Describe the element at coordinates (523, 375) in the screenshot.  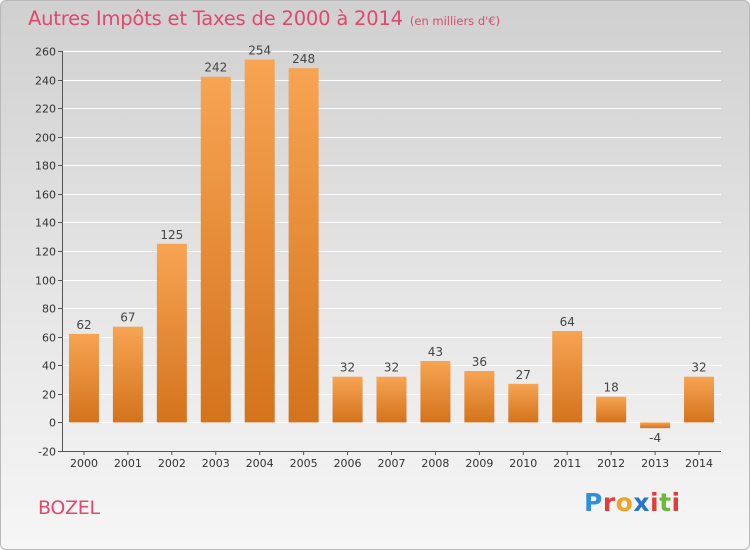
I see `value-label-2010: 27` at that location.